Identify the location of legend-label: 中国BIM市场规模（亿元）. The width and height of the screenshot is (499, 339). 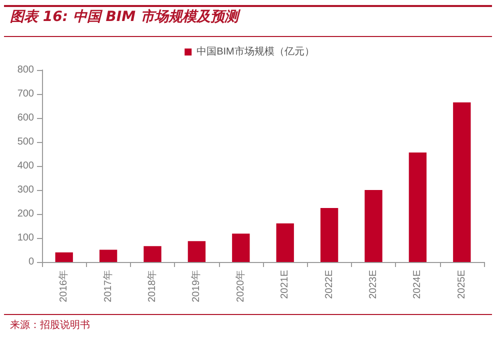
(255, 52).